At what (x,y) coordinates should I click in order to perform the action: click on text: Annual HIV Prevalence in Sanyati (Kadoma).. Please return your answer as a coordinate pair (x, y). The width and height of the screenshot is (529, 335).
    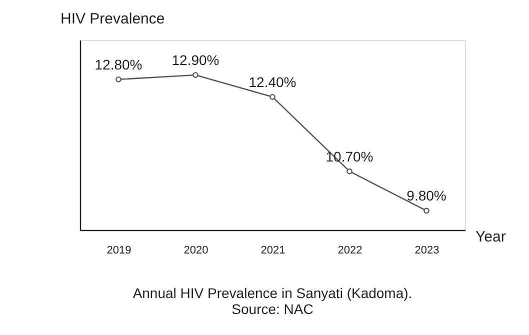
    Looking at the image, I should click on (272, 293).